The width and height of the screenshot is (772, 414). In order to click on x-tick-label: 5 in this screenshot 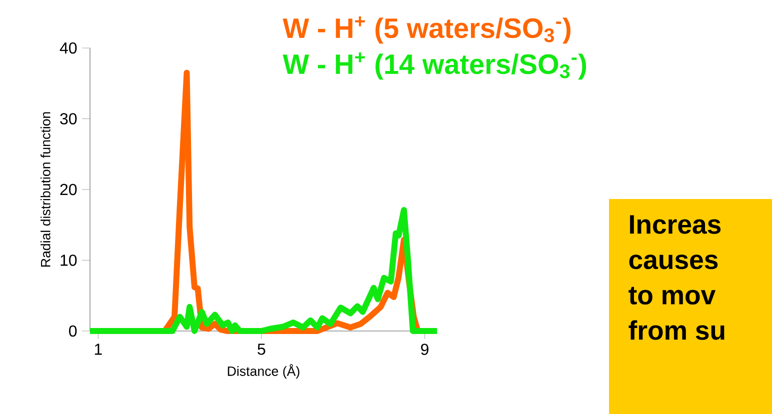, I will do `click(262, 349)`.